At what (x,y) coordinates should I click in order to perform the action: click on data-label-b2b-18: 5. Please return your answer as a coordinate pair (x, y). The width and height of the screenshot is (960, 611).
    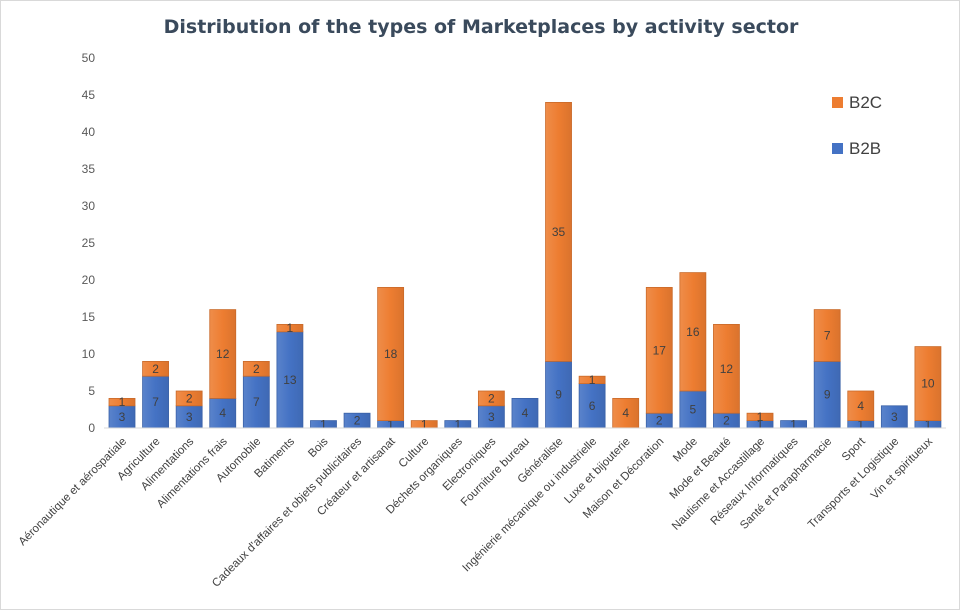
    Looking at the image, I should click on (693, 410).